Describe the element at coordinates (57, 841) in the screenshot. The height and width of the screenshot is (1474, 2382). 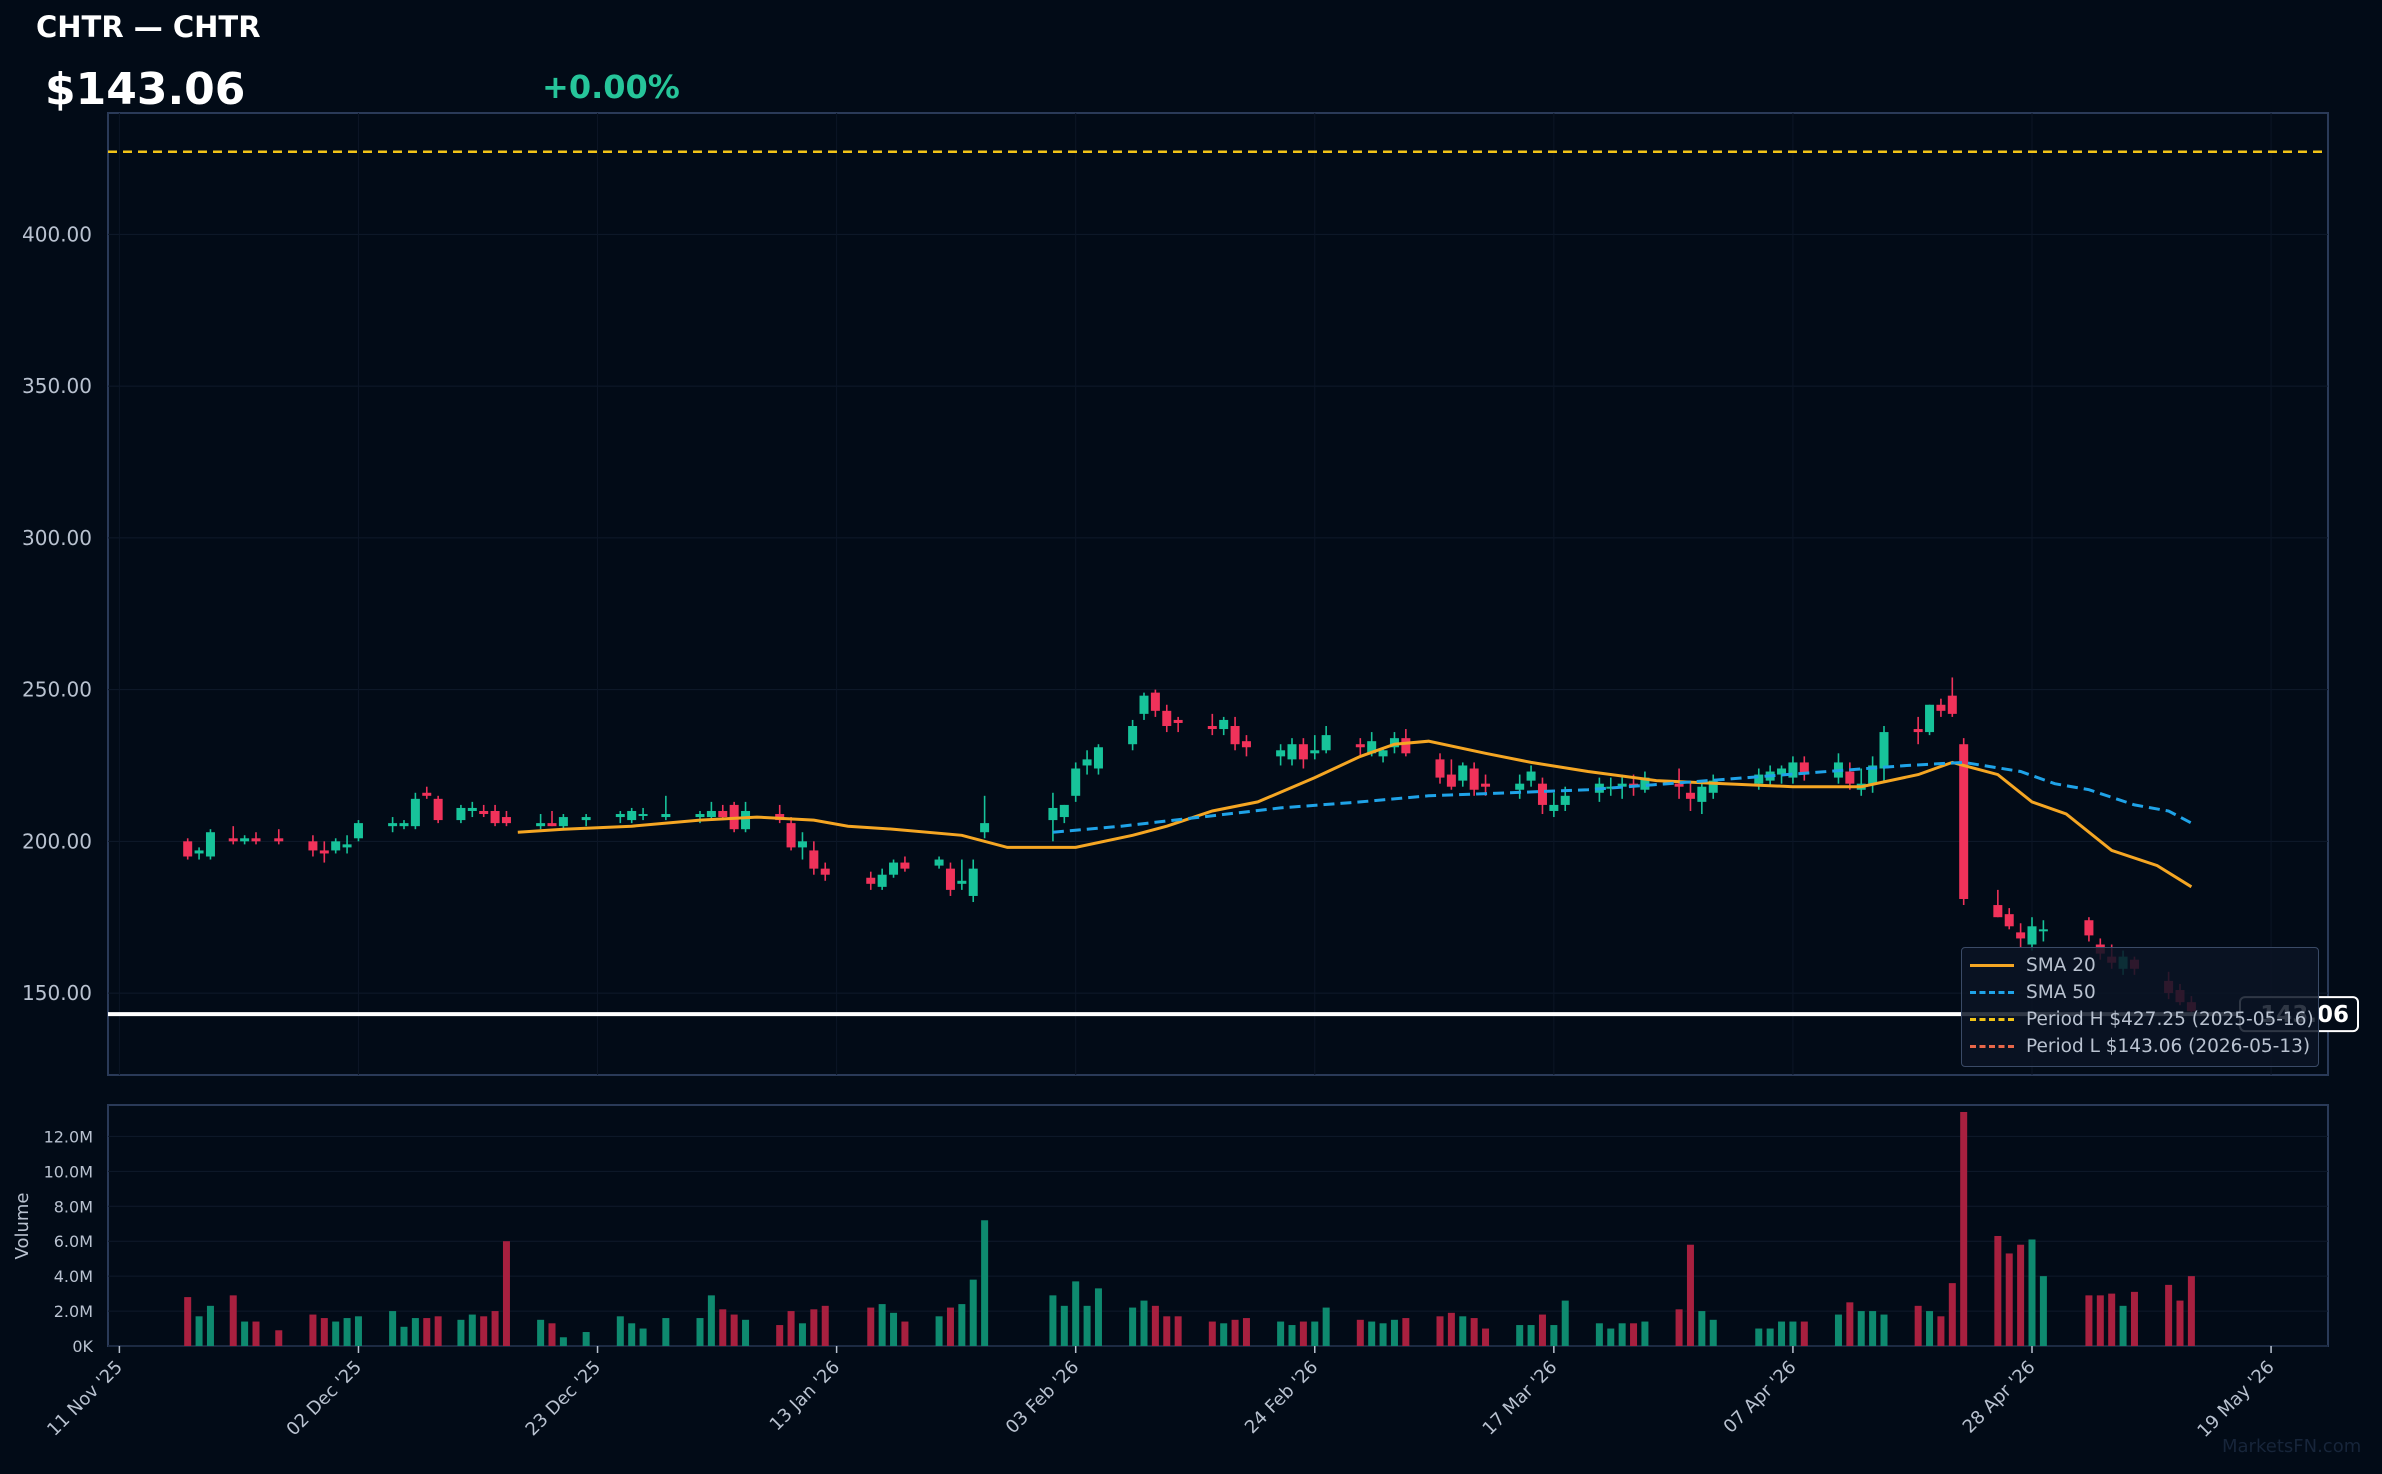
I see `price-tick-label: 200.00` at that location.